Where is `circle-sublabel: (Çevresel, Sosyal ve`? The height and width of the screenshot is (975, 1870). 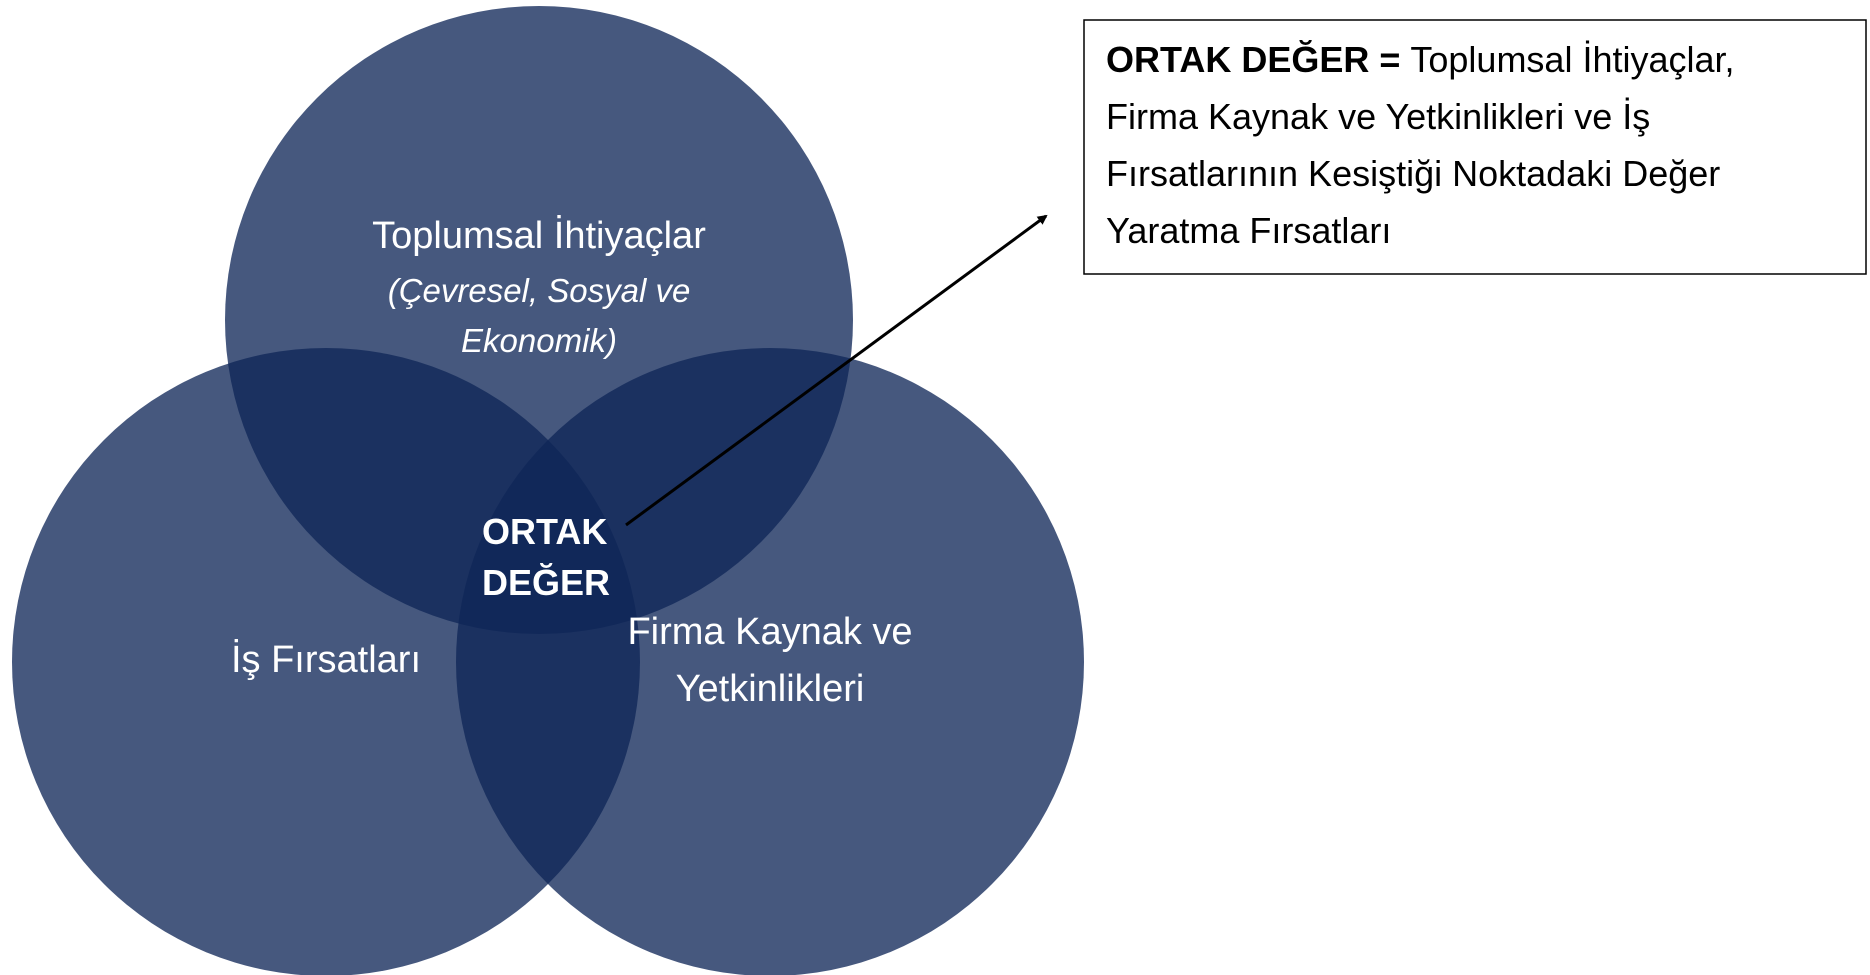 circle-sublabel: (Çevresel, Sosyal ve is located at coordinates (539, 290).